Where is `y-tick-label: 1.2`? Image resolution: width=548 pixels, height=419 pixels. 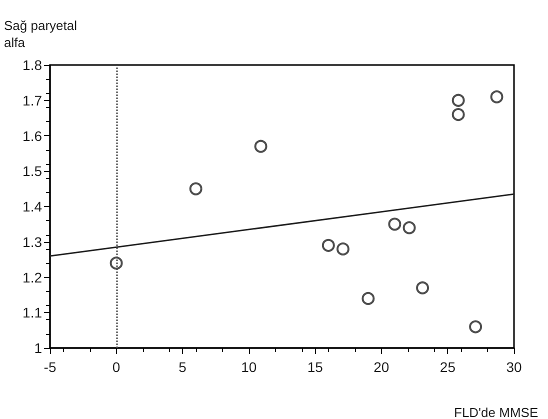
y-tick-label: 1.2 is located at coordinates (32, 277).